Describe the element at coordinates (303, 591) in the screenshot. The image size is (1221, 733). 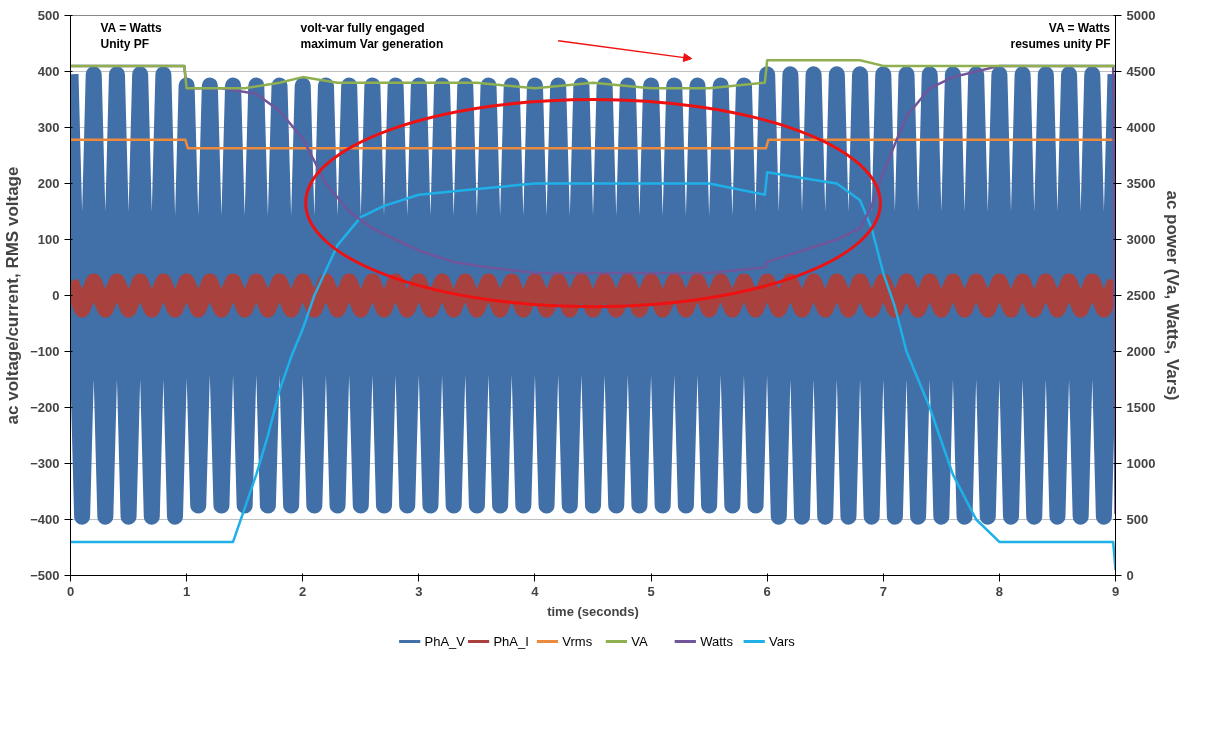
I see `x-tick-label: 2` at that location.